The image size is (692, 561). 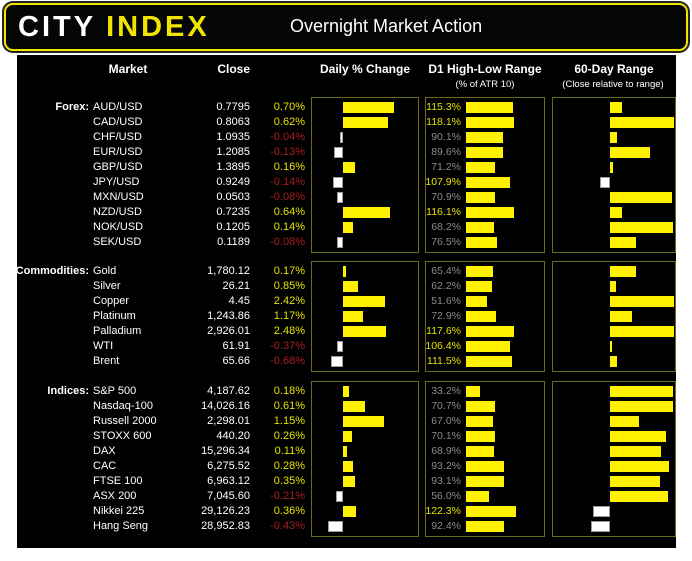 What do you see at coordinates (446, 496) in the screenshot?
I see `d1-range-value: 56.0%` at bounding box center [446, 496].